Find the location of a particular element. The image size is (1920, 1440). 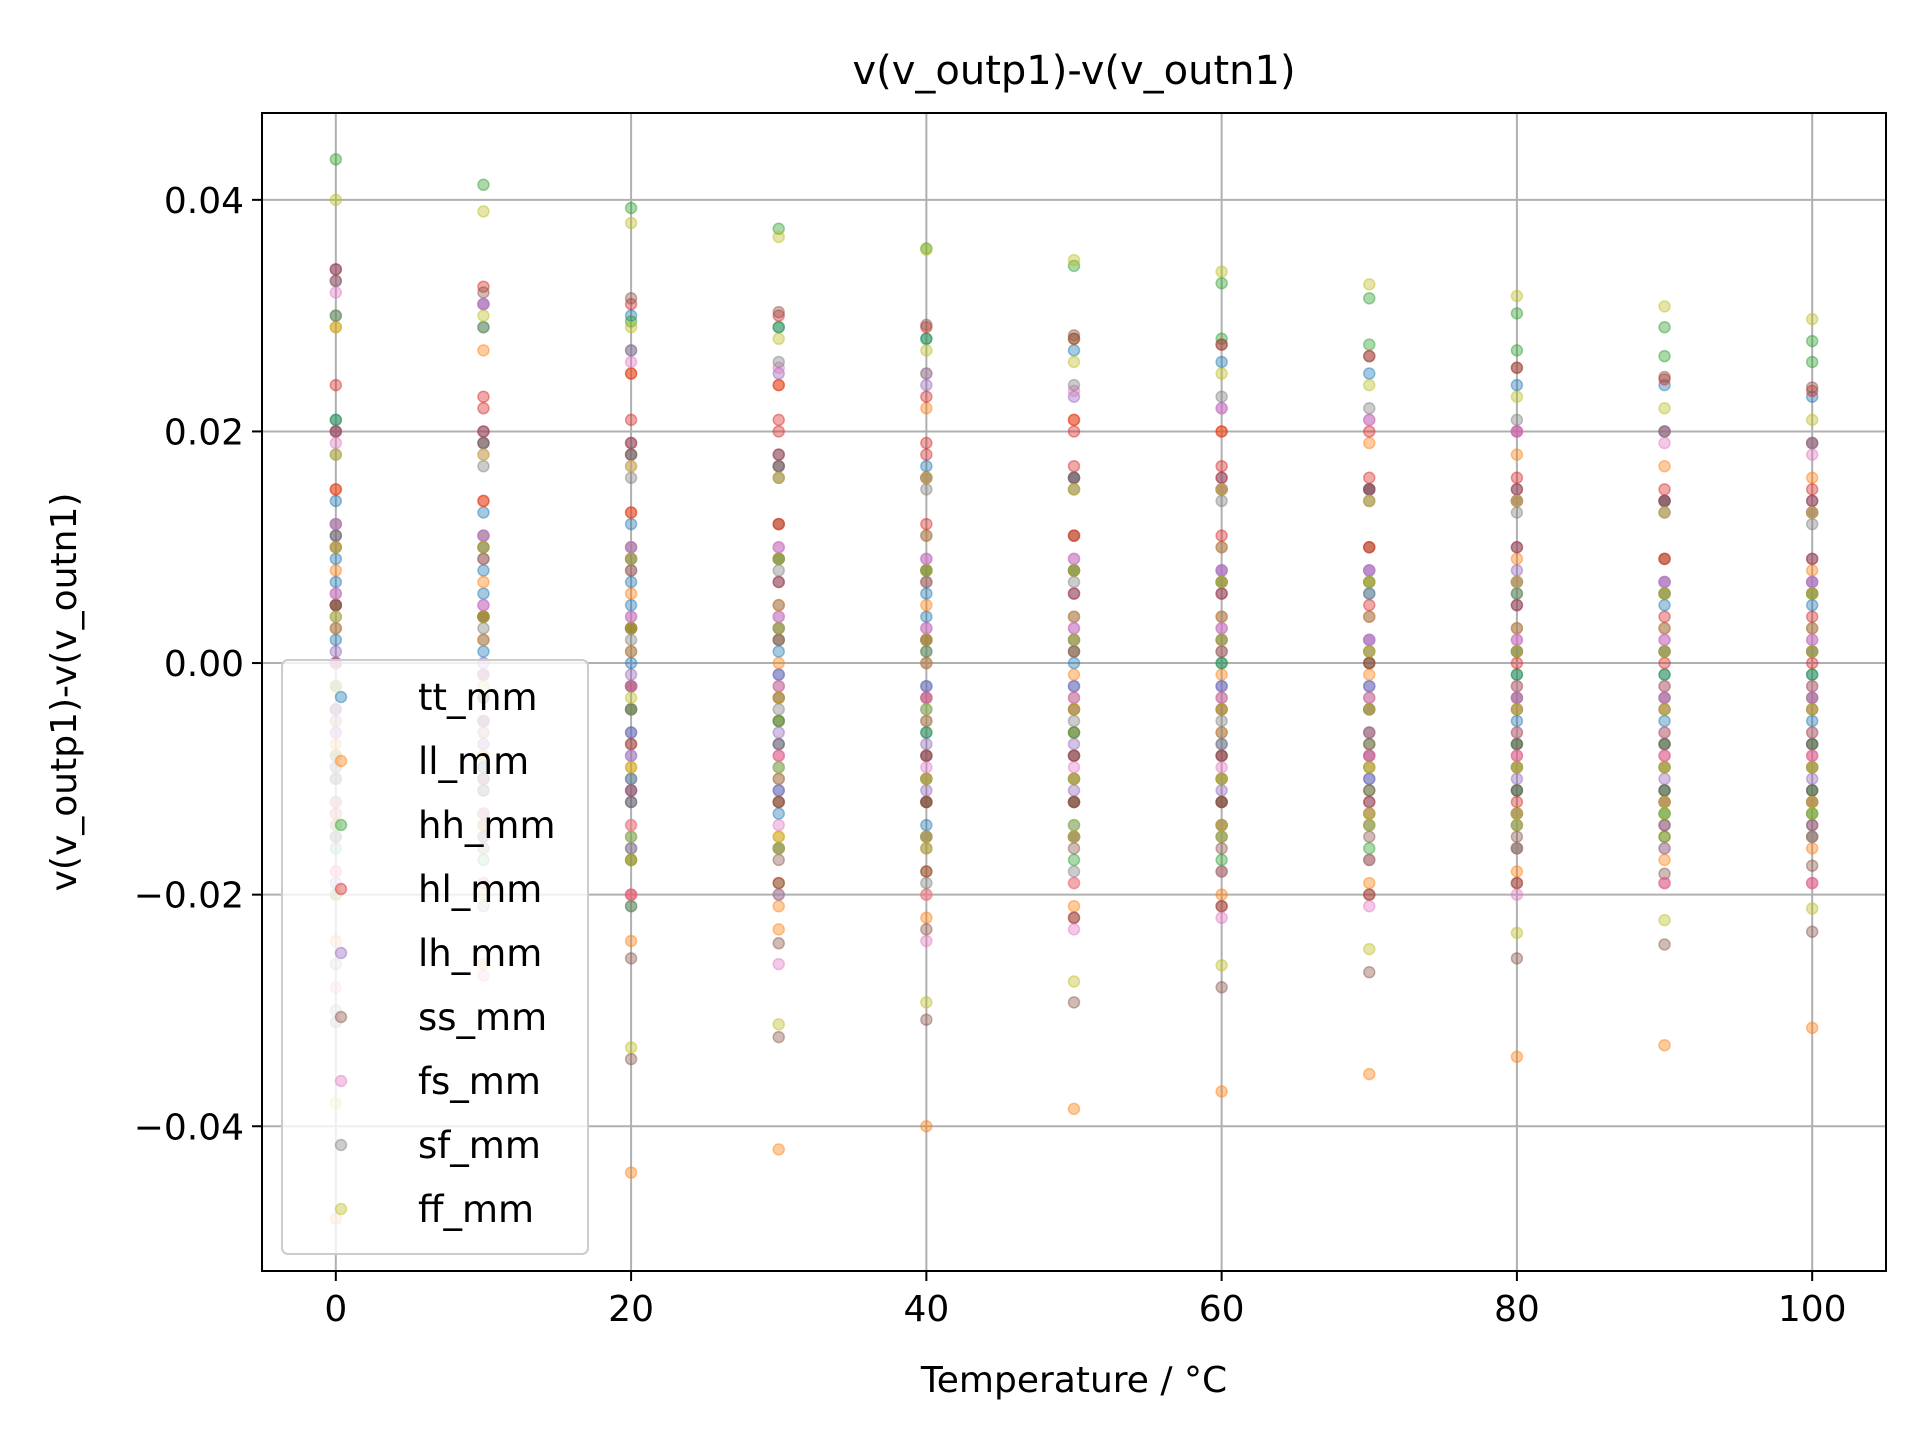

x-tick-label: 0 is located at coordinates (335, 1309).